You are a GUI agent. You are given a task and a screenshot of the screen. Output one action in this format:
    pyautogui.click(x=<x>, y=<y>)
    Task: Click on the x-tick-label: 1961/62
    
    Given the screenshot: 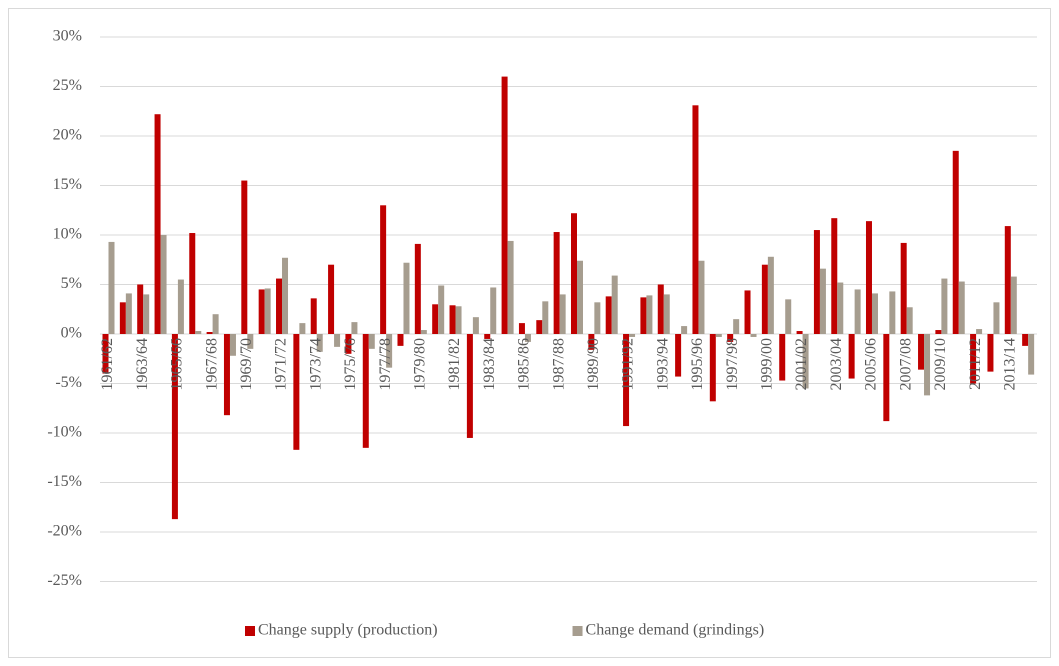 What is the action you would take?
    pyautogui.click(x=107, y=364)
    